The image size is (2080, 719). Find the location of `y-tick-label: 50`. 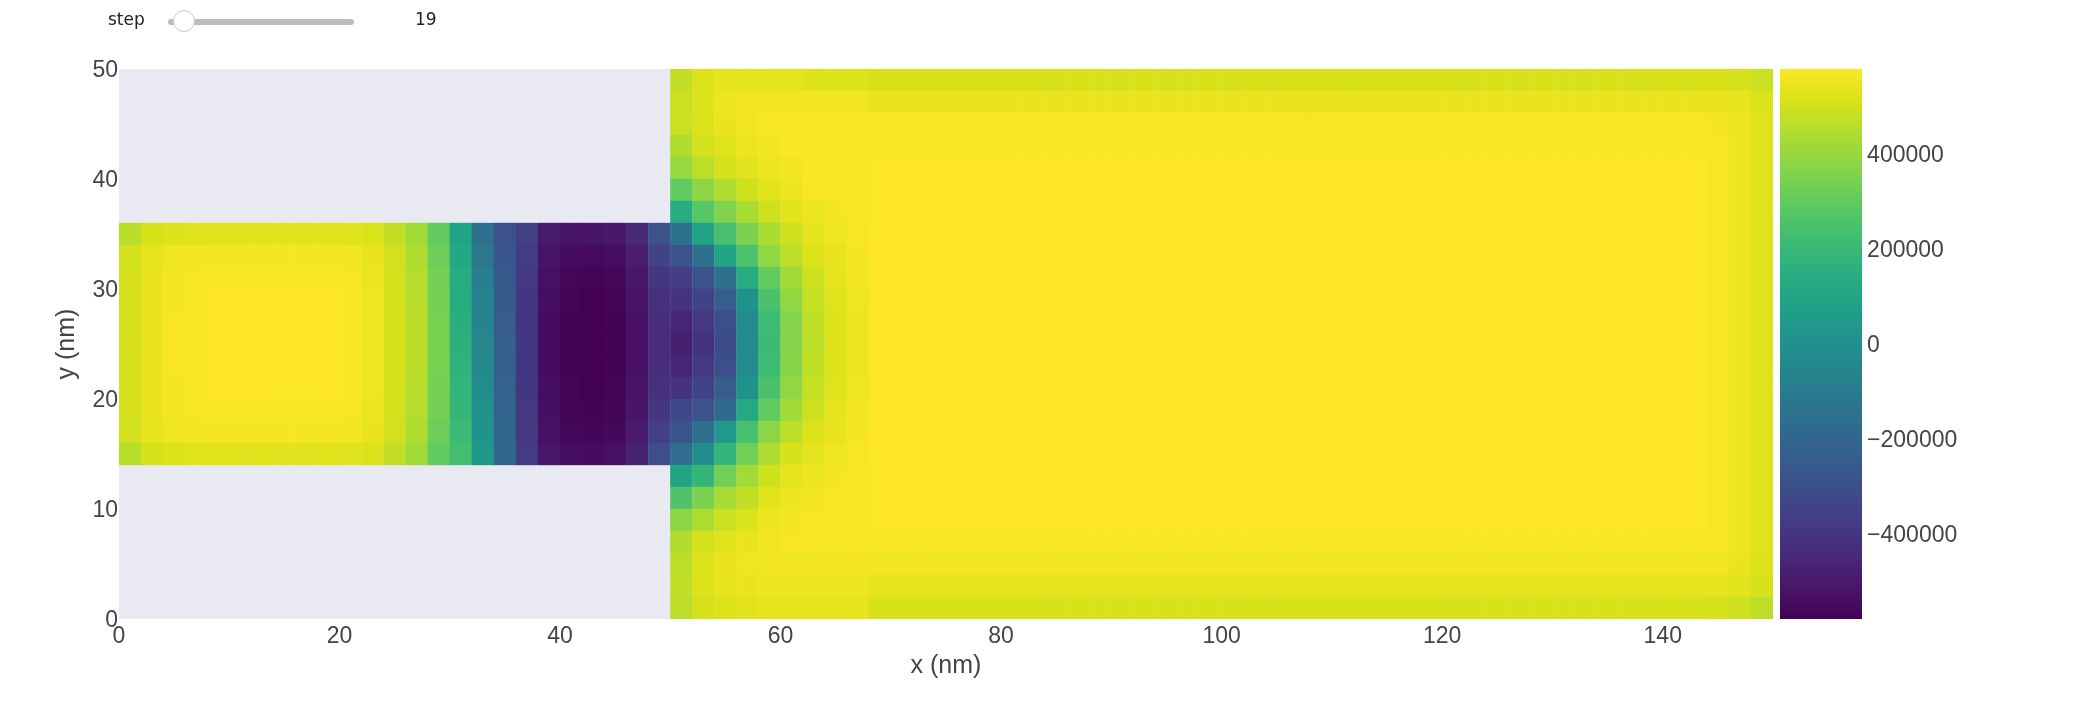

y-tick-label: 50 is located at coordinates (105, 69).